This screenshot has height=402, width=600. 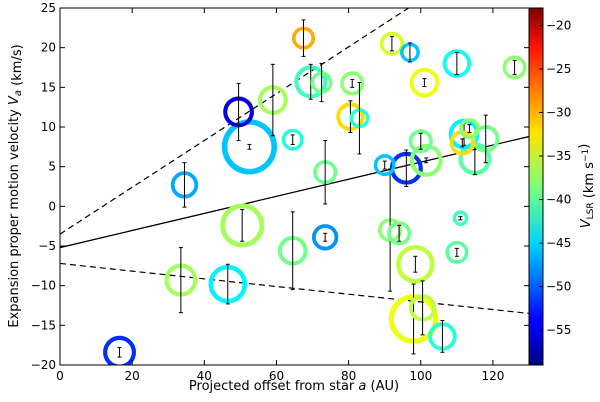 I want to click on colorbar: −55 −50 −45 −40 −35 −30 −25 −20 VLSR (km s−1), so click(x=562, y=186).